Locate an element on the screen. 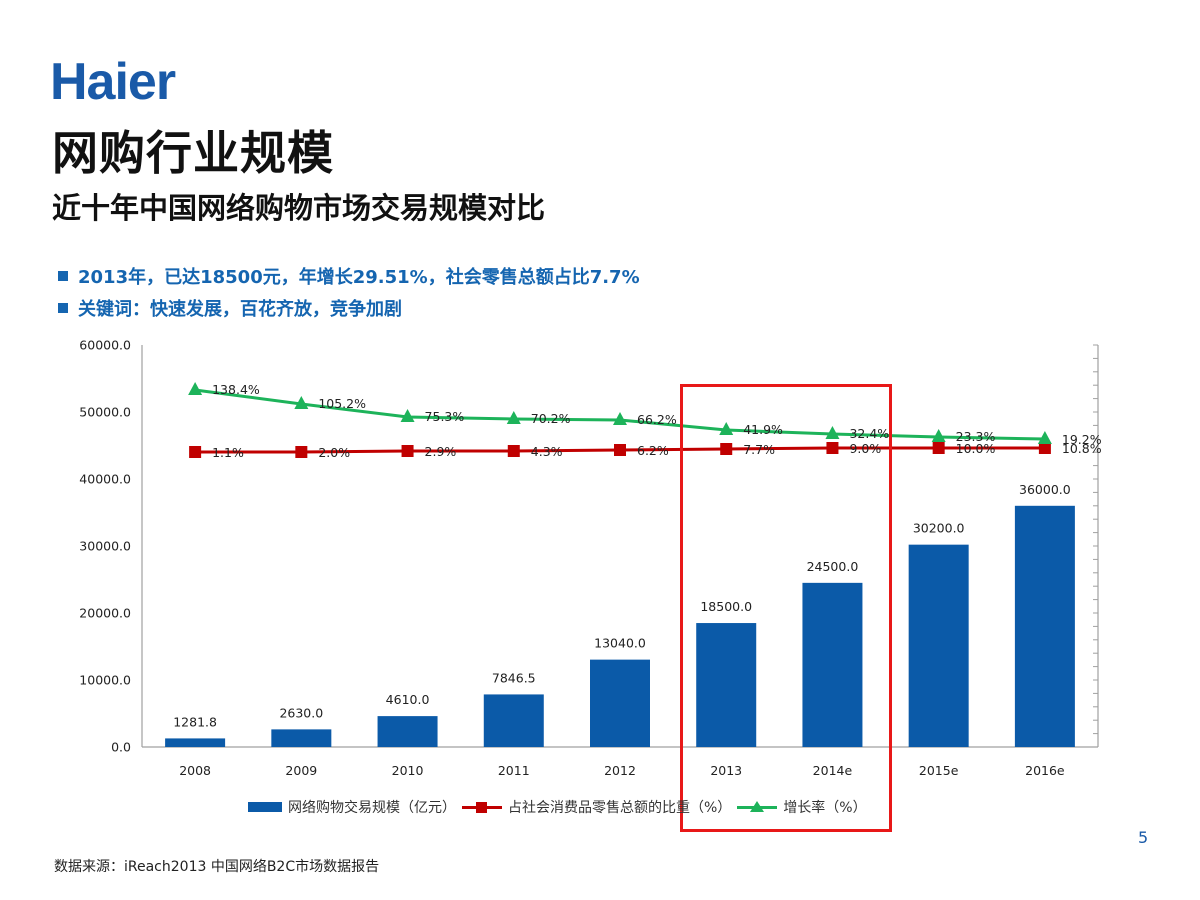 Image resolution: width=1200 pixels, height=900 pixels. line-value-label: 7.7% is located at coordinates (759, 449).